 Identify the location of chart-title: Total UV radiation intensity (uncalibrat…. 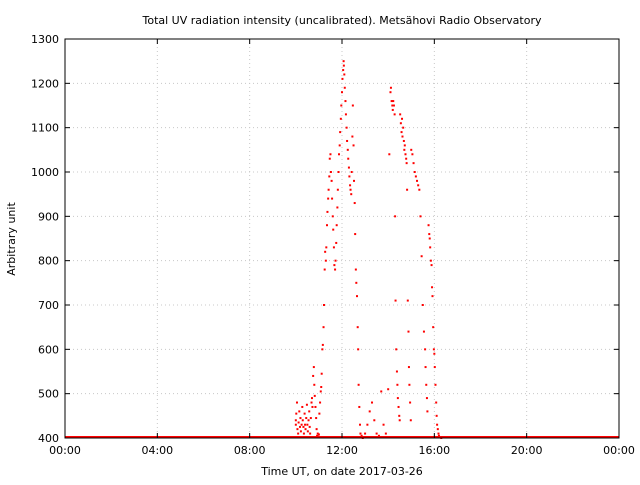
(342, 20).